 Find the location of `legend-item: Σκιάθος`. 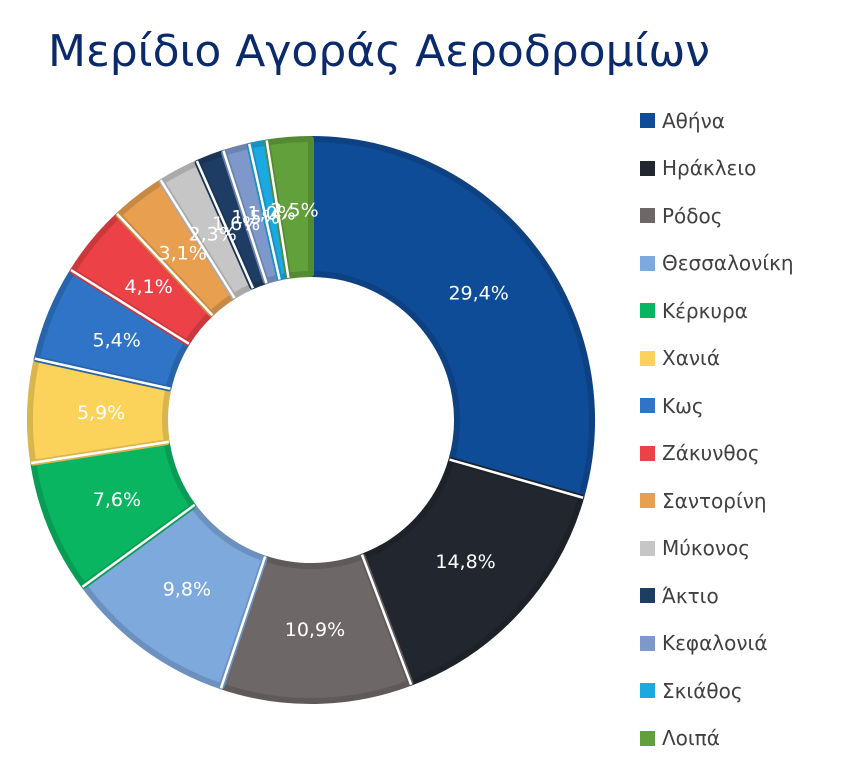

legend-item: Σκιάθος is located at coordinates (750, 691).